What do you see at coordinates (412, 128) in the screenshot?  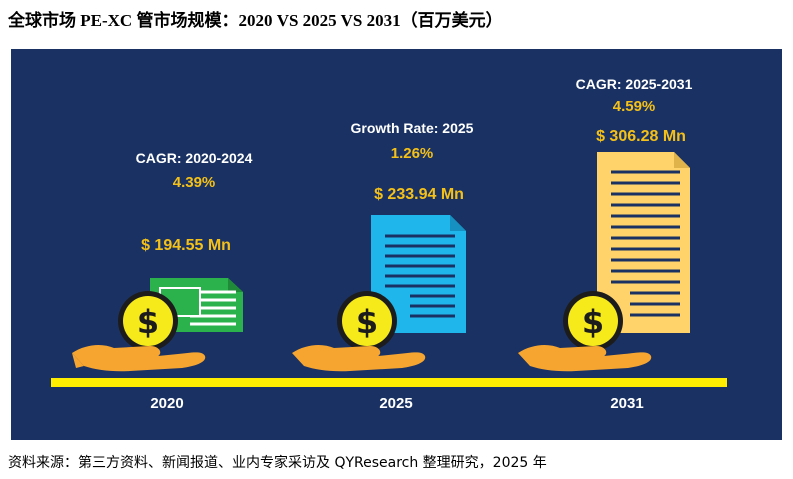 I see `annotation-label-2025: Growth Rate: 2025` at bounding box center [412, 128].